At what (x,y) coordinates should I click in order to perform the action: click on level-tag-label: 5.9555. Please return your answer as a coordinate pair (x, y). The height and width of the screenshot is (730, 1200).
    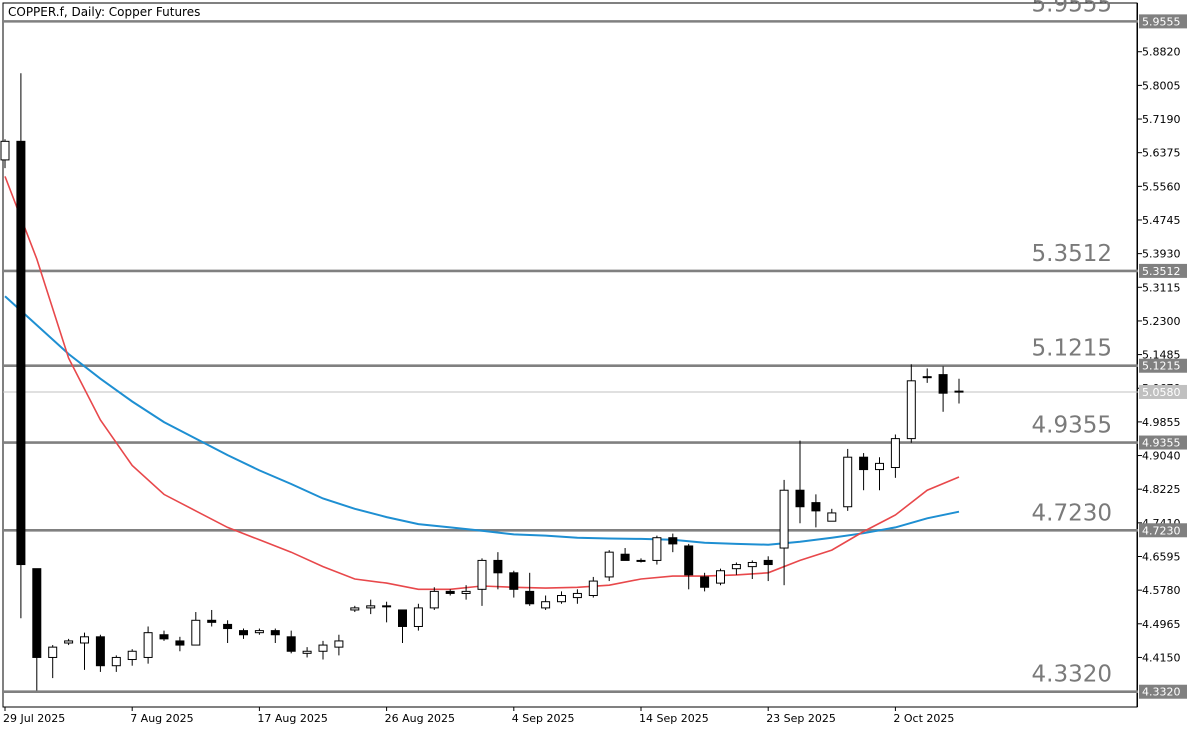
    Looking at the image, I should click on (1161, 21).